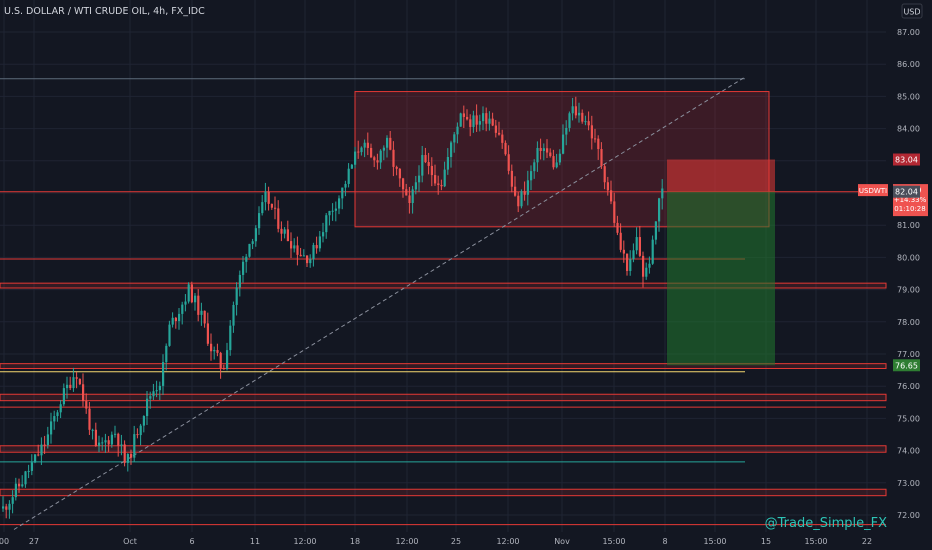 This screenshot has height=550, width=932. What do you see at coordinates (908, 257) in the screenshot?
I see `y-tick-label: 80.00` at bounding box center [908, 257].